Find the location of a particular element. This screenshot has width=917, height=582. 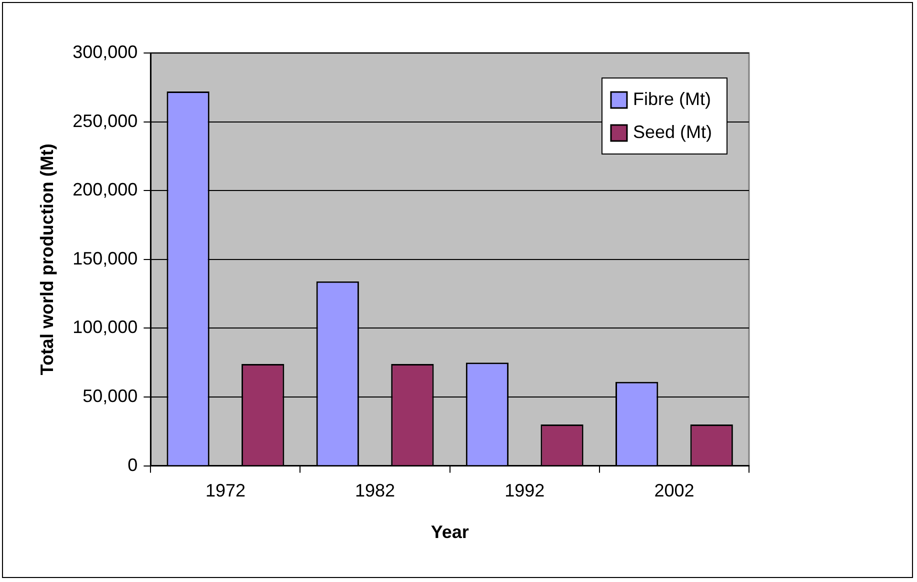

legend-label: Seed (Mt) is located at coordinates (672, 132).